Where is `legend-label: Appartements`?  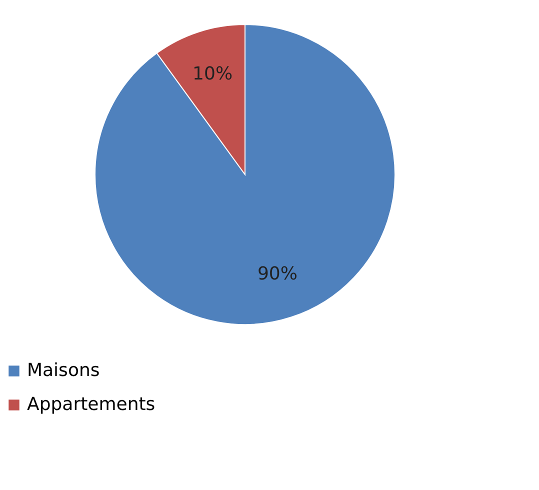
legend-label: Appartements is located at coordinates (91, 404).